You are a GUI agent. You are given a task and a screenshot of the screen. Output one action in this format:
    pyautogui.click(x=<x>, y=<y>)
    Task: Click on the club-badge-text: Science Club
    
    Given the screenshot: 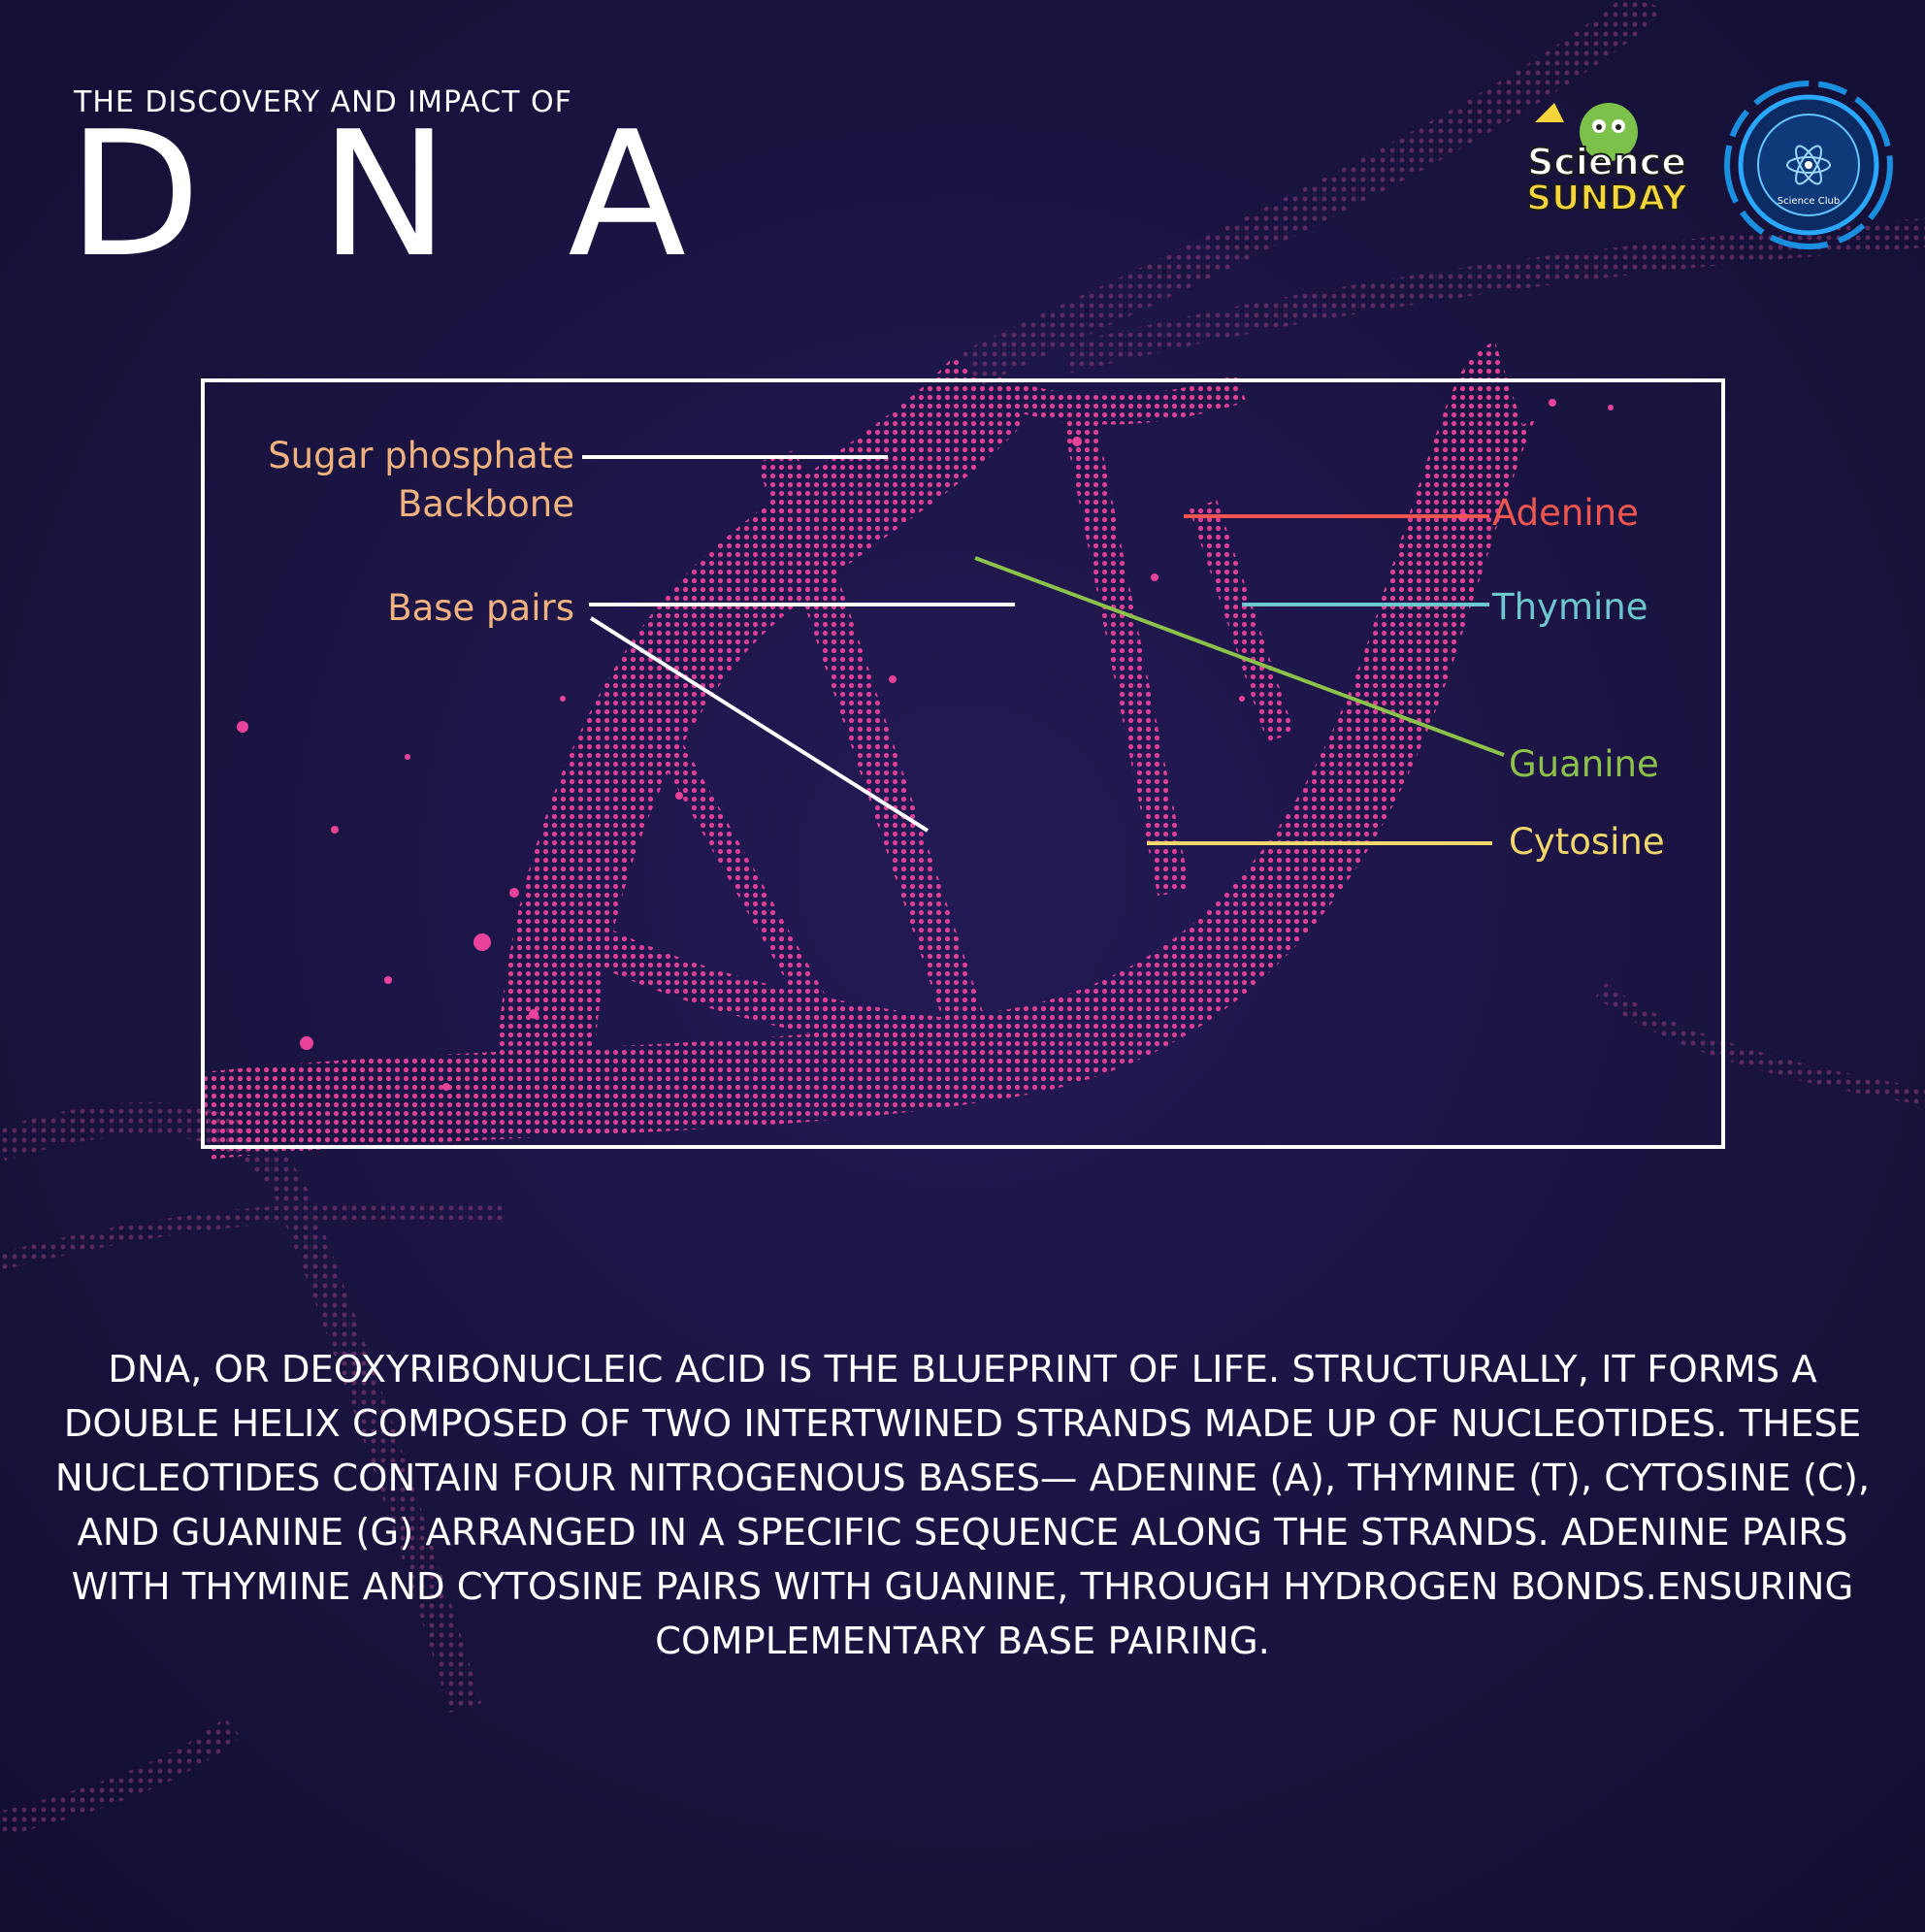 What is the action you would take?
    pyautogui.click(x=1809, y=201)
    